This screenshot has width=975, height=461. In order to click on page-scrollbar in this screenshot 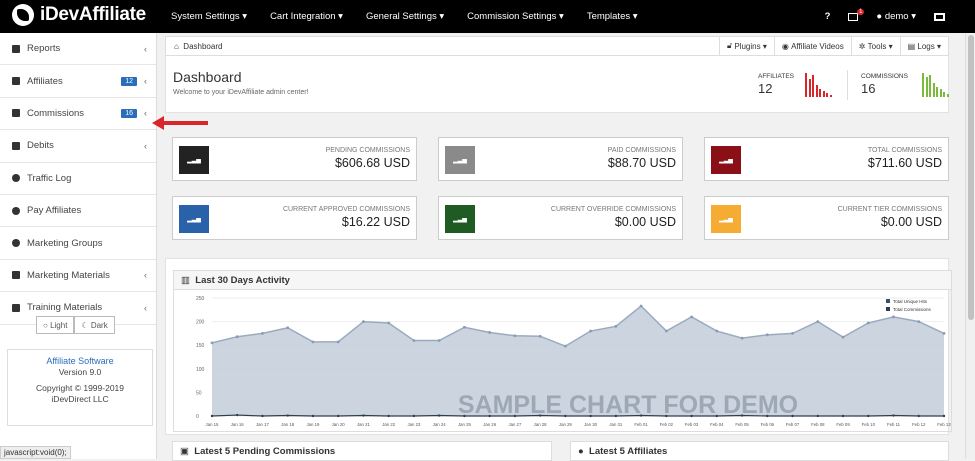, I will do `click(970, 246)`.